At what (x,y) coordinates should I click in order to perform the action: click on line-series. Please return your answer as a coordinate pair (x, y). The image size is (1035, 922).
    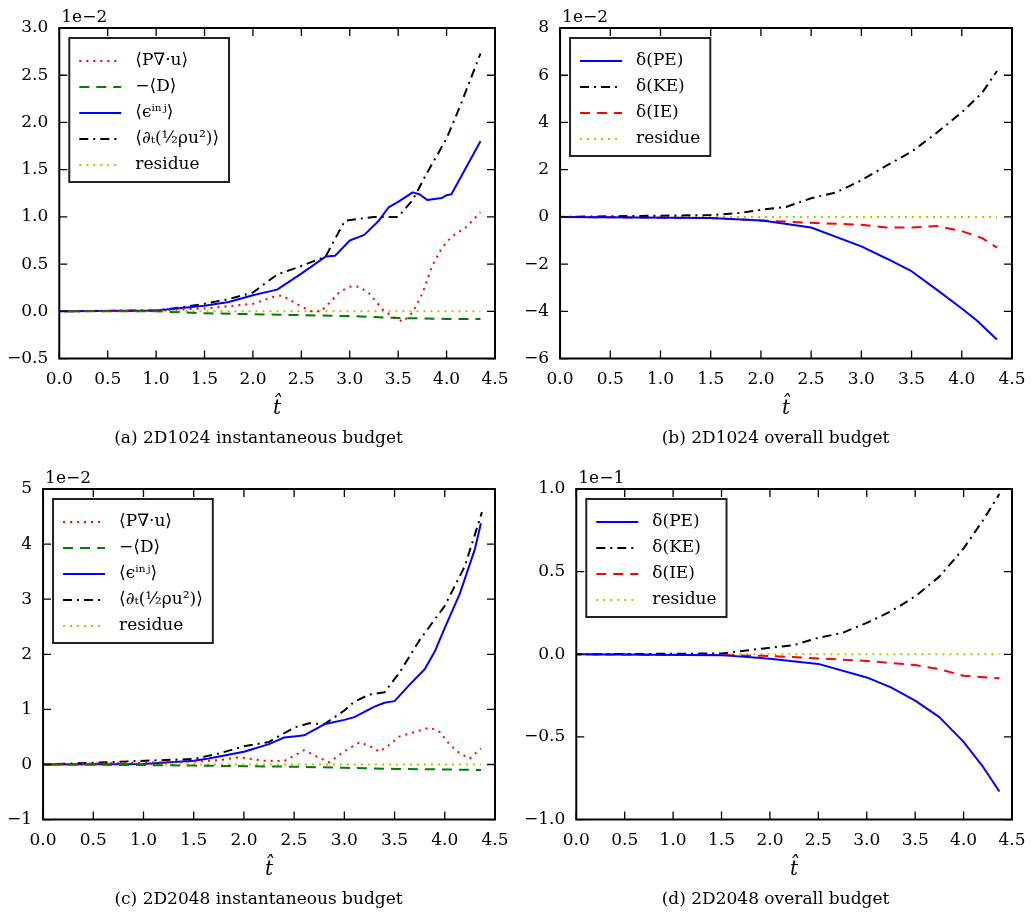
    Looking at the image, I should click on (270, 315).